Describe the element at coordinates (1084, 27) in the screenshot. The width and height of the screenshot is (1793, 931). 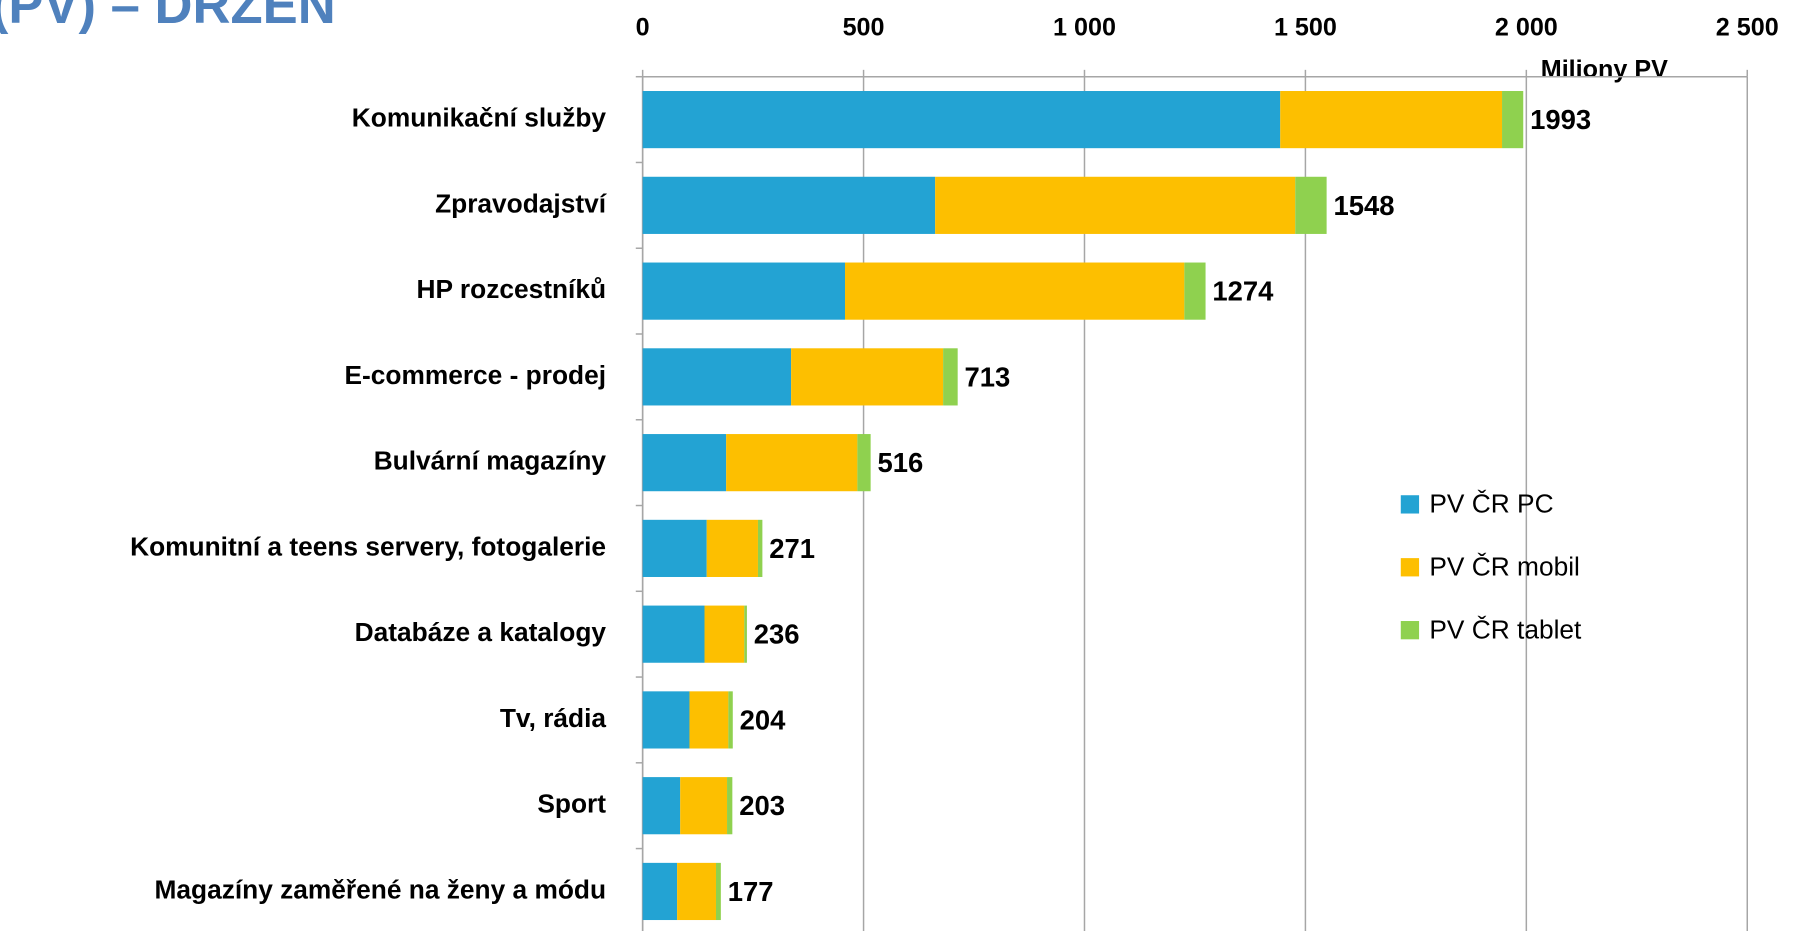
I see `x-tick-label: 1 000` at that location.